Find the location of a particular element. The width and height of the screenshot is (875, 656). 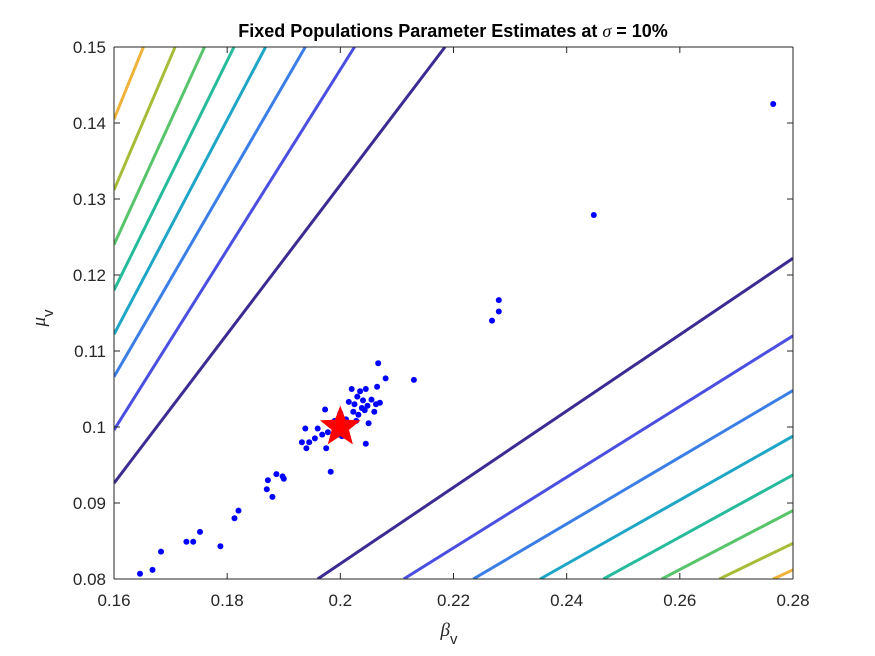

true-value-star-marker is located at coordinates (340, 425).